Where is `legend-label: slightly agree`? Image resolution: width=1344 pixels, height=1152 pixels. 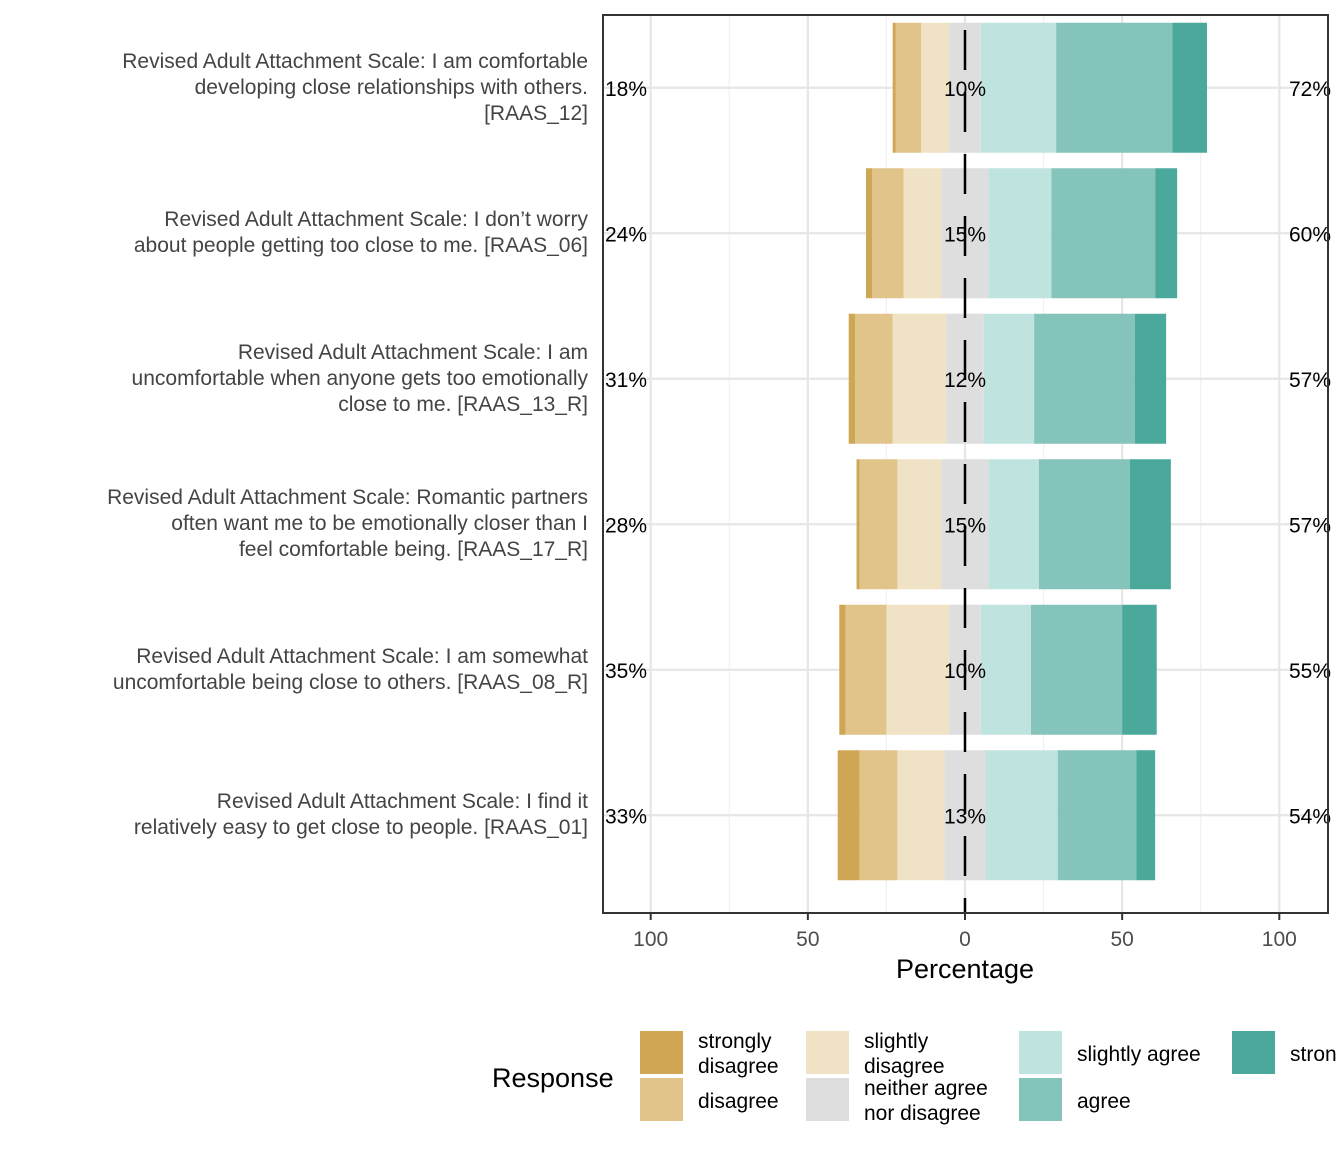 legend-label: slightly agree is located at coordinates (1139, 1054).